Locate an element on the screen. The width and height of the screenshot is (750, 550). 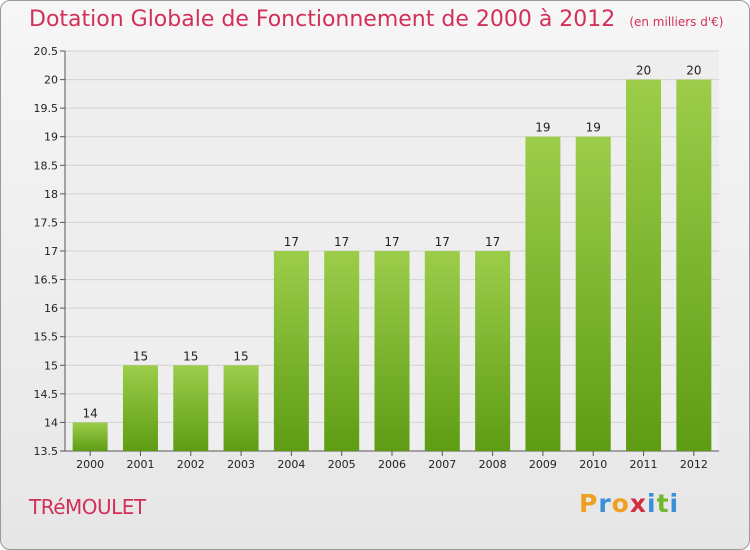
y-tick-label: 15 is located at coordinates (51, 365).